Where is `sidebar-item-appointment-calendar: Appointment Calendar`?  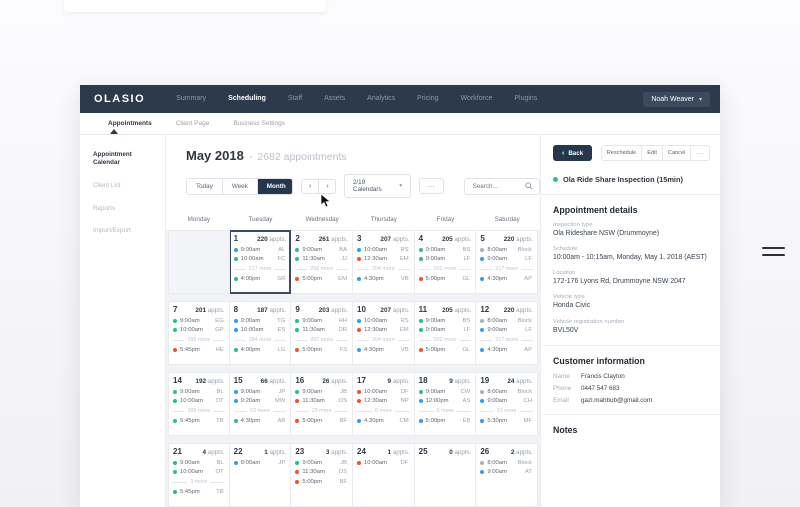 sidebar-item-appointment-calendar: Appointment Calendar is located at coordinates (112, 158).